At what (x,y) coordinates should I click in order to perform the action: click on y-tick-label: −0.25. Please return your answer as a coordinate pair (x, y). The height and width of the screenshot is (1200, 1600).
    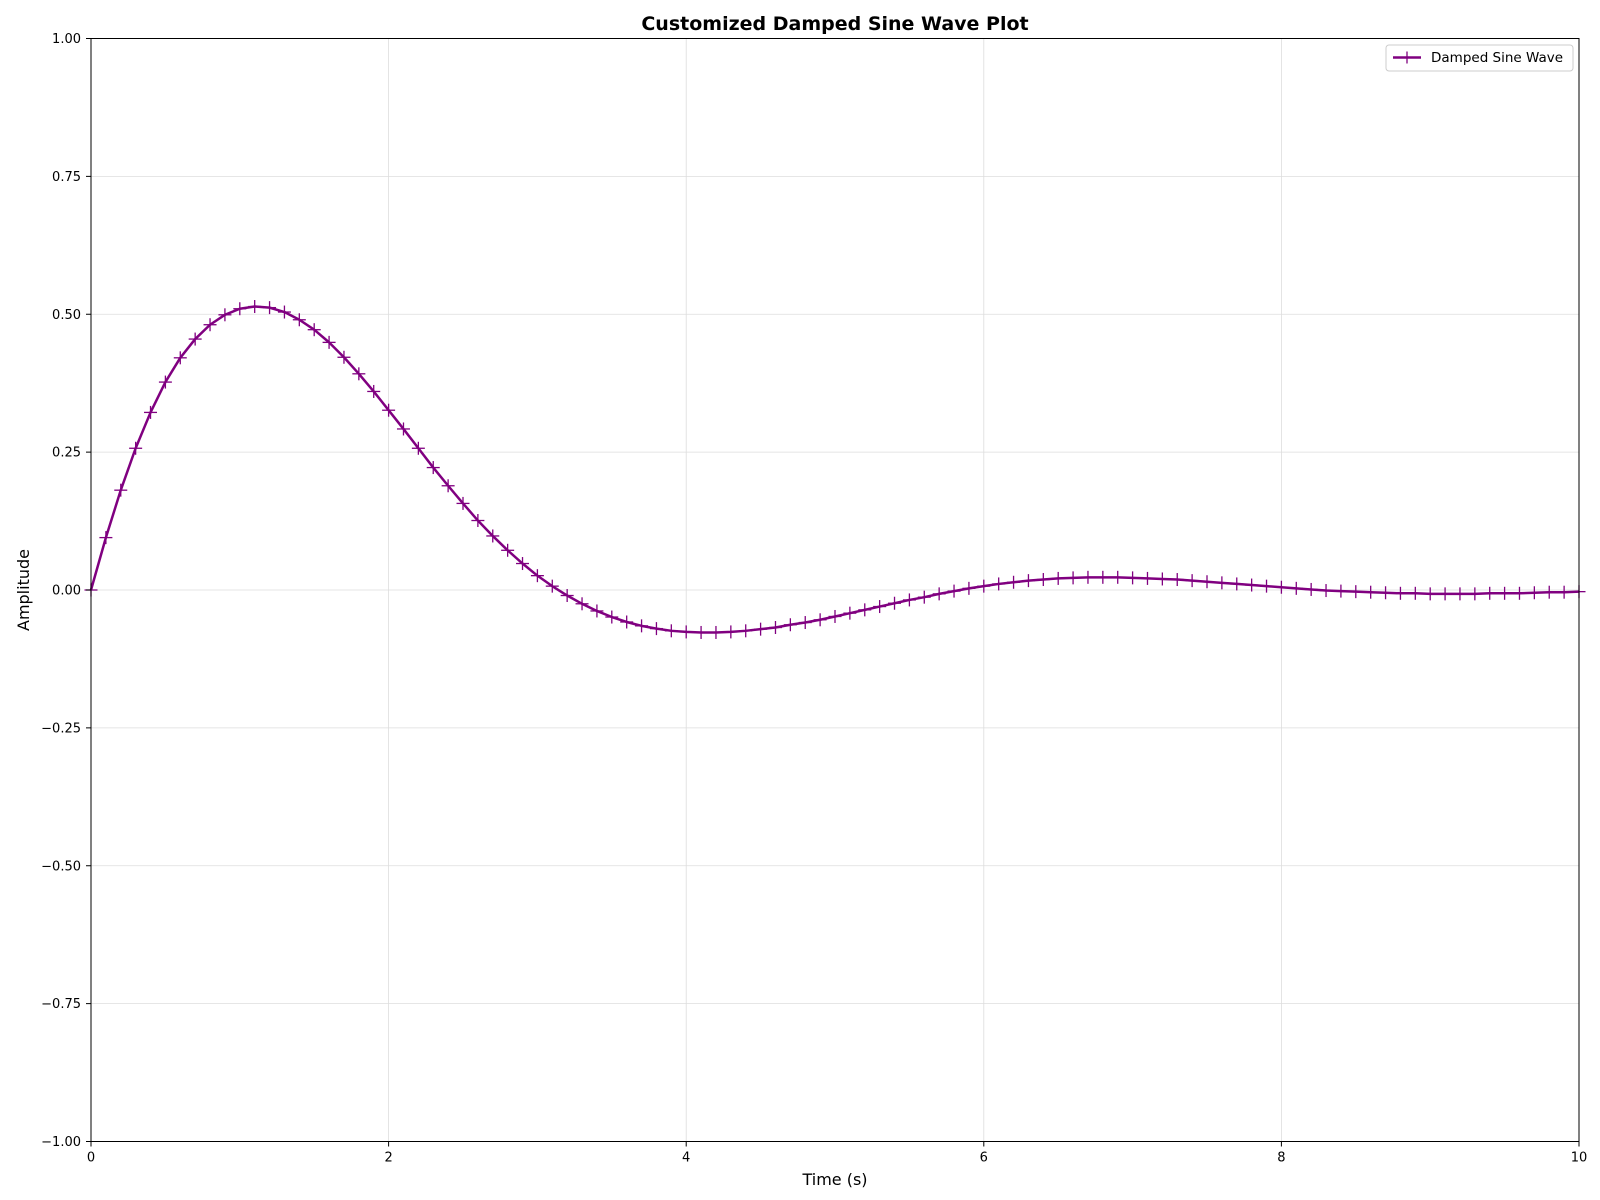
    Looking at the image, I should click on (61, 728).